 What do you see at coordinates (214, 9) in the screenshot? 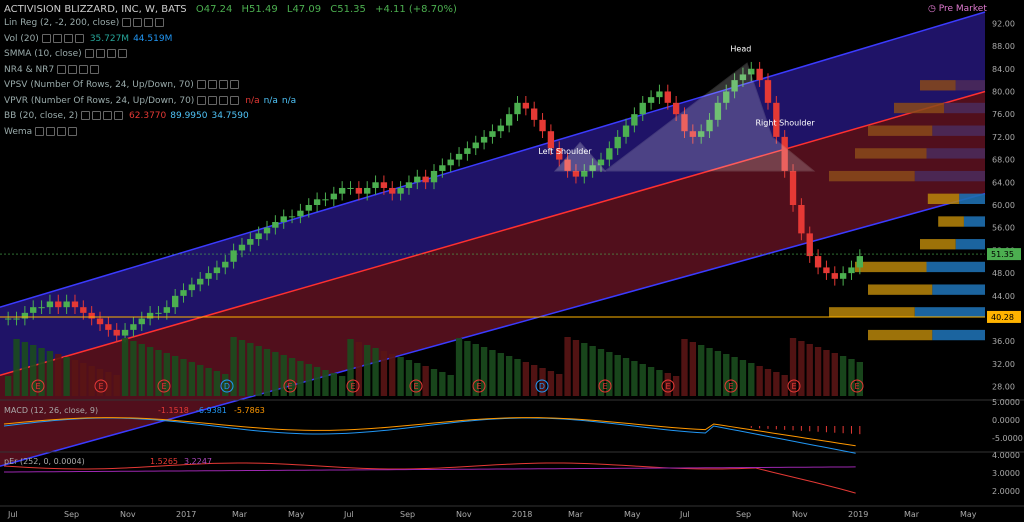
I see `ohlc-open: O47.24` at bounding box center [214, 9].